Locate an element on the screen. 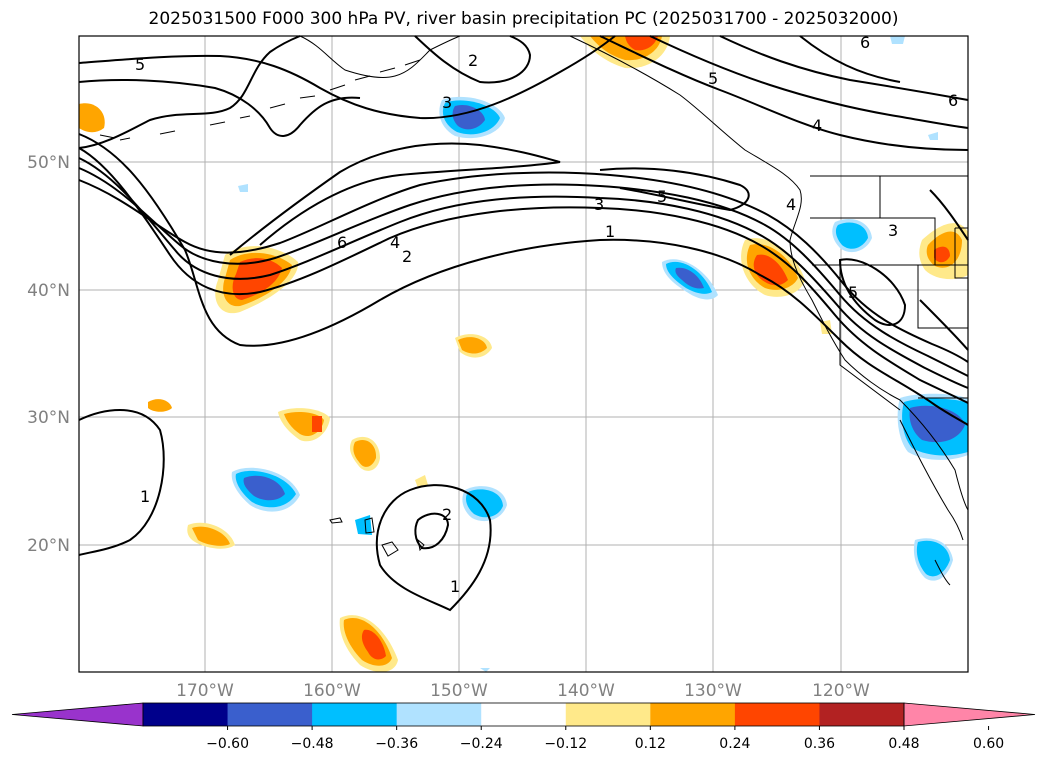  lon-tick-label: 120°W is located at coordinates (841, 691).